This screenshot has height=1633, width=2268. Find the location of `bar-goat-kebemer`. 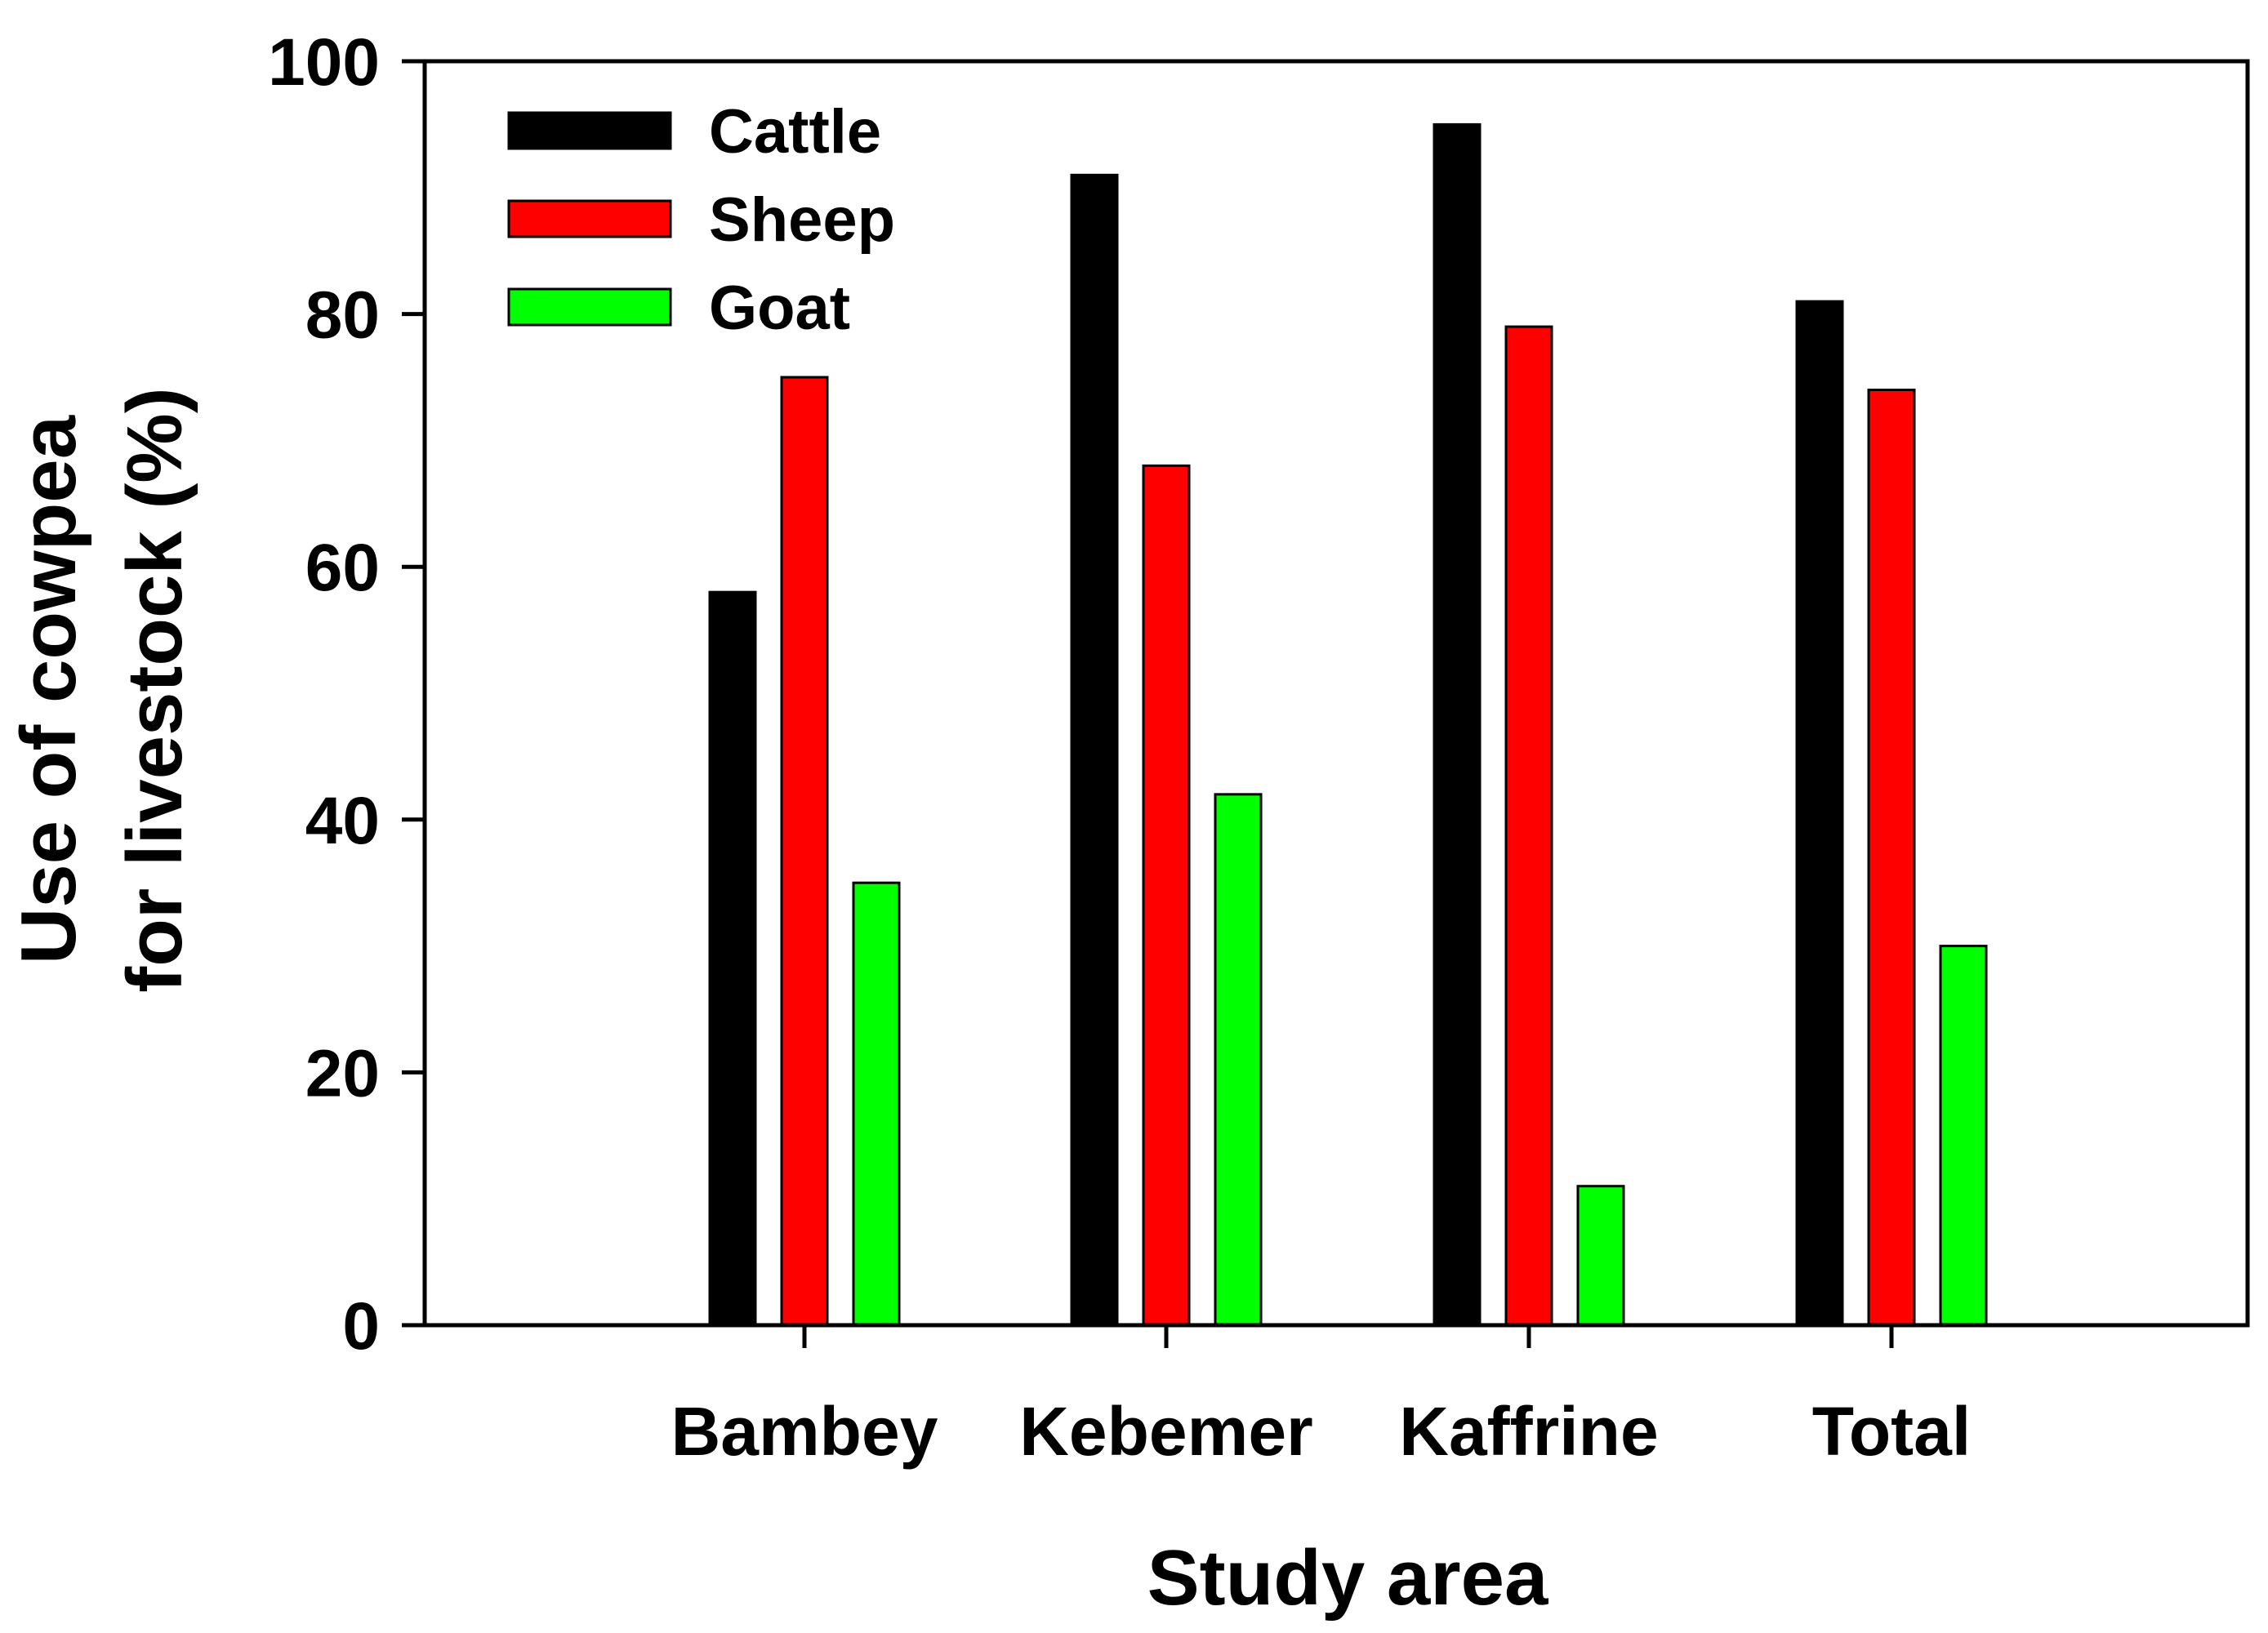

bar-goat-kebemer is located at coordinates (1238, 1060).